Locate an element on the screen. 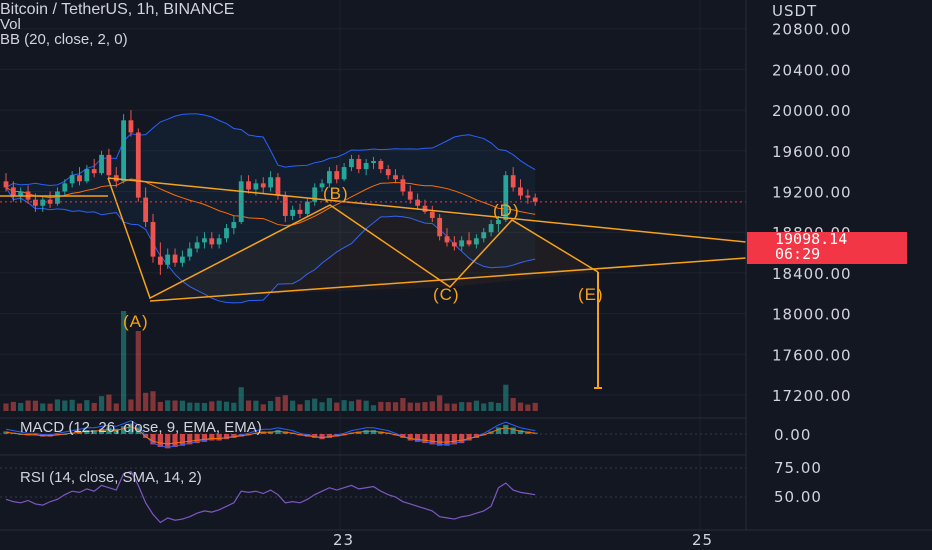 This screenshot has height=550, width=932. macd-pane is located at coordinates (373, 434).